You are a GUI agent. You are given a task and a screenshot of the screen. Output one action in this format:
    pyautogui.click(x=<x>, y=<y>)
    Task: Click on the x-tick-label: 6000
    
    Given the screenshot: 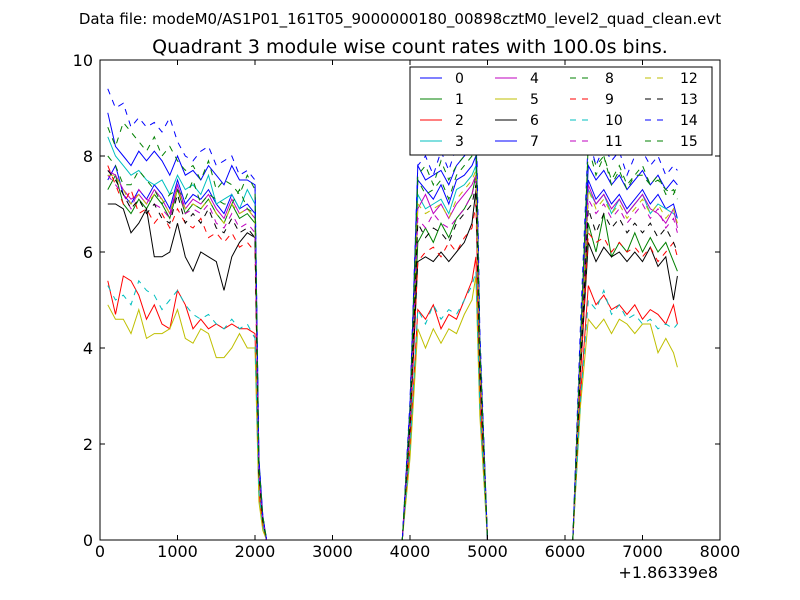 What is the action you would take?
    pyautogui.click(x=565, y=551)
    